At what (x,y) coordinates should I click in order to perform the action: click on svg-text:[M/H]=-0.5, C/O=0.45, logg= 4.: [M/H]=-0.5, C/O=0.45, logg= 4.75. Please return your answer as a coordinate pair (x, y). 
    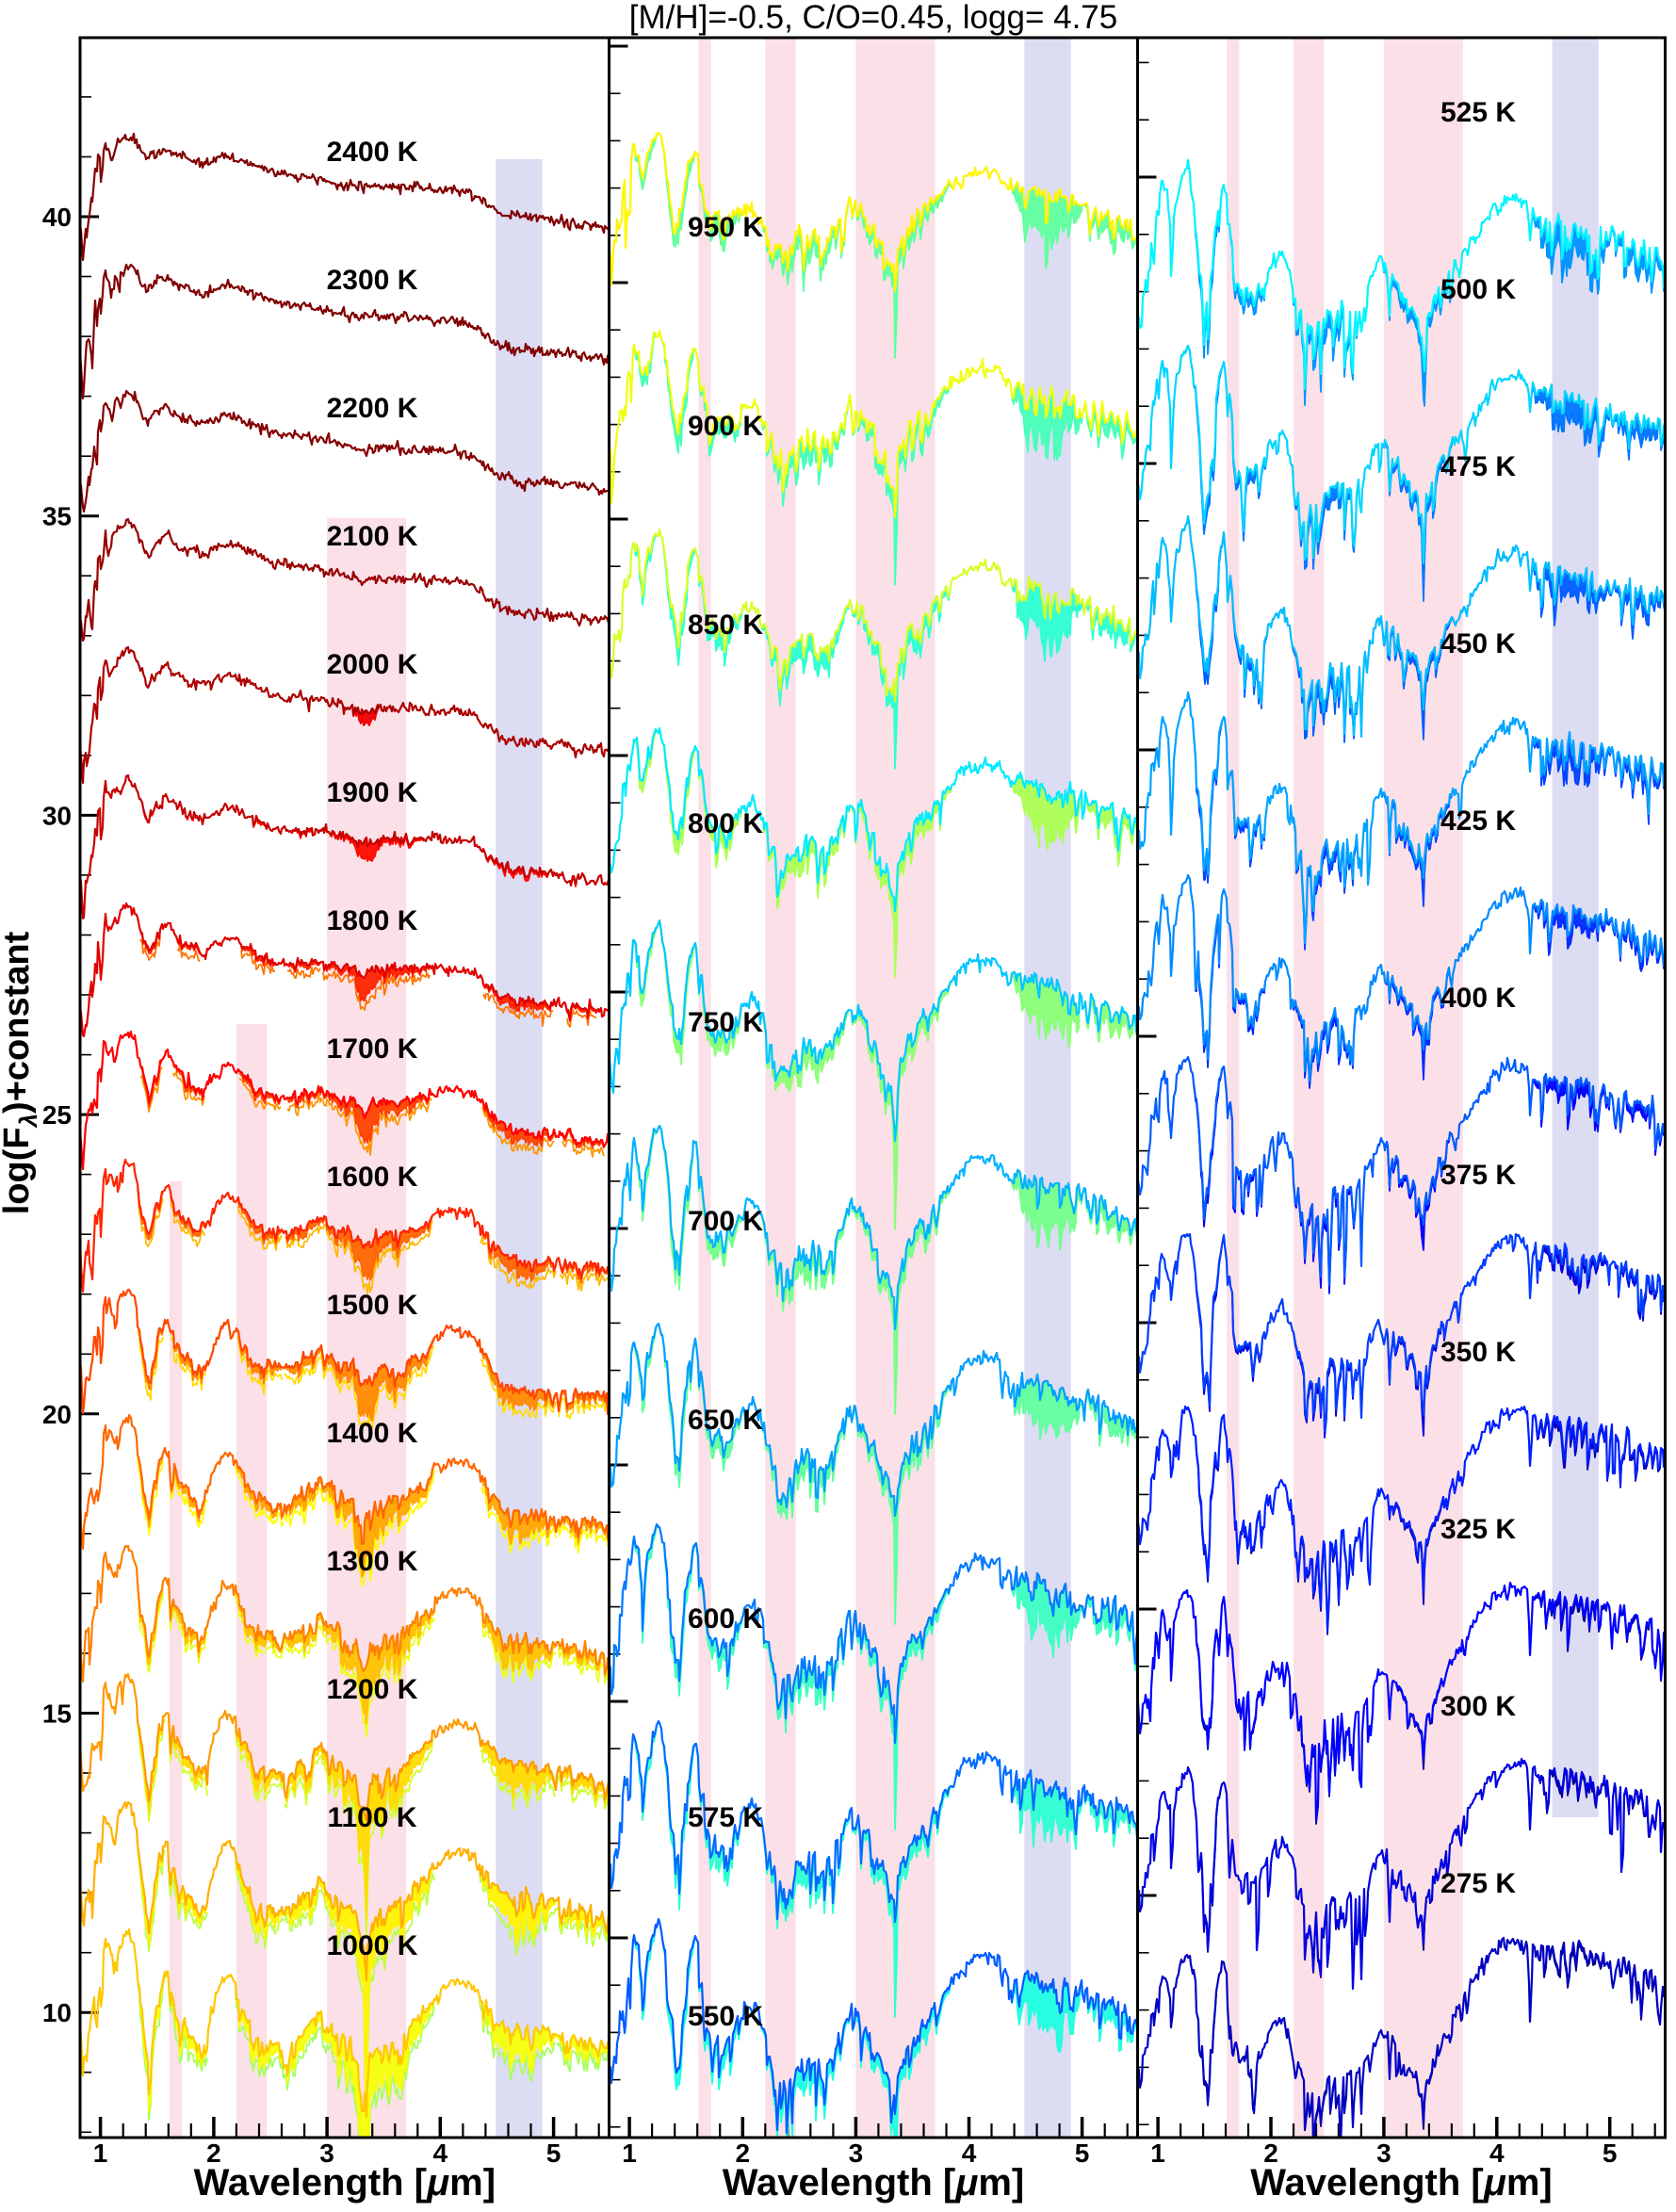
    Looking at the image, I should click on (873, 18).